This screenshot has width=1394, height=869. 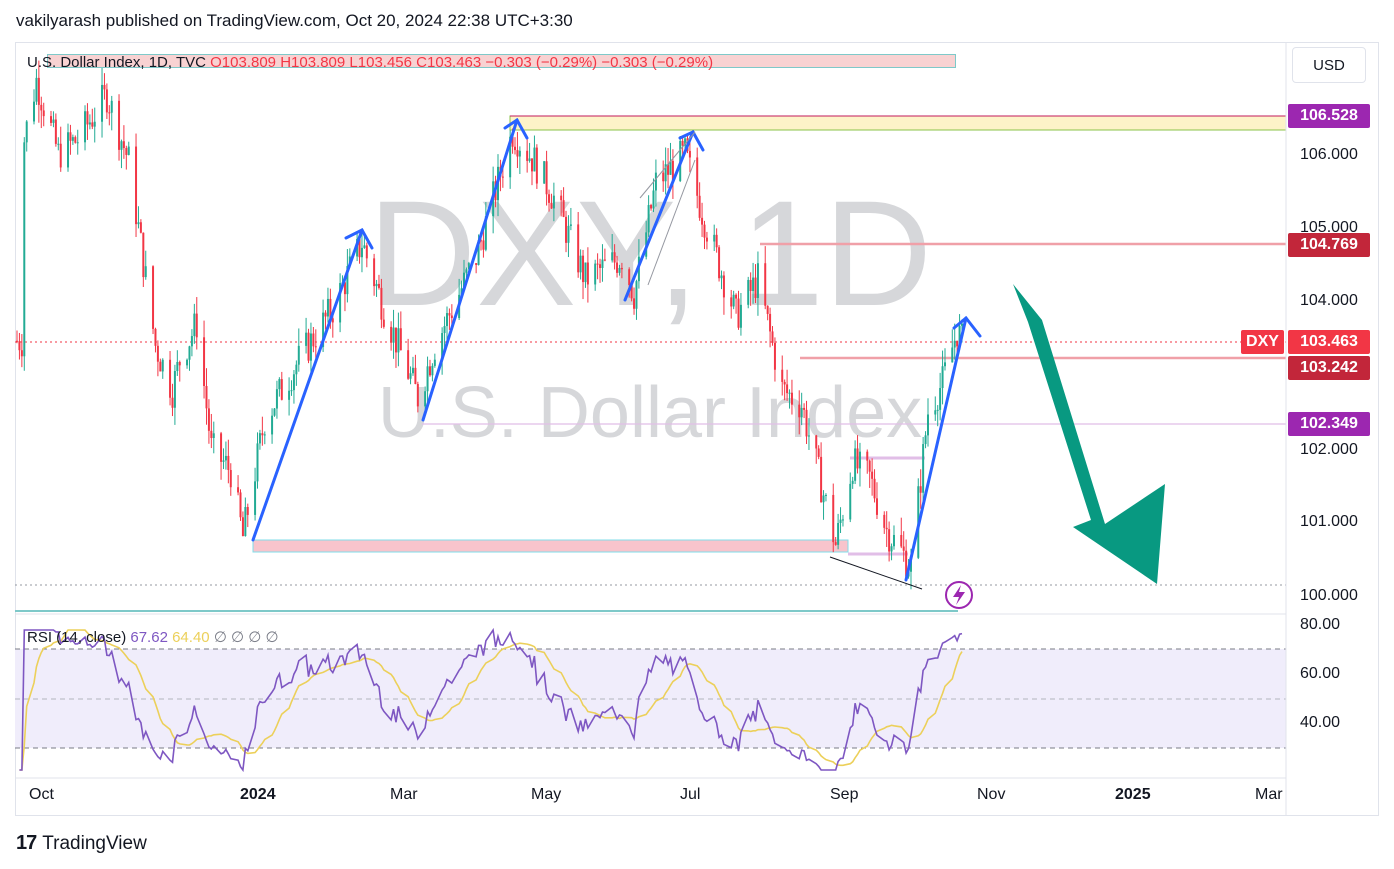 What do you see at coordinates (1329, 342) in the screenshot?
I see `price-tag-last: 103.463` at bounding box center [1329, 342].